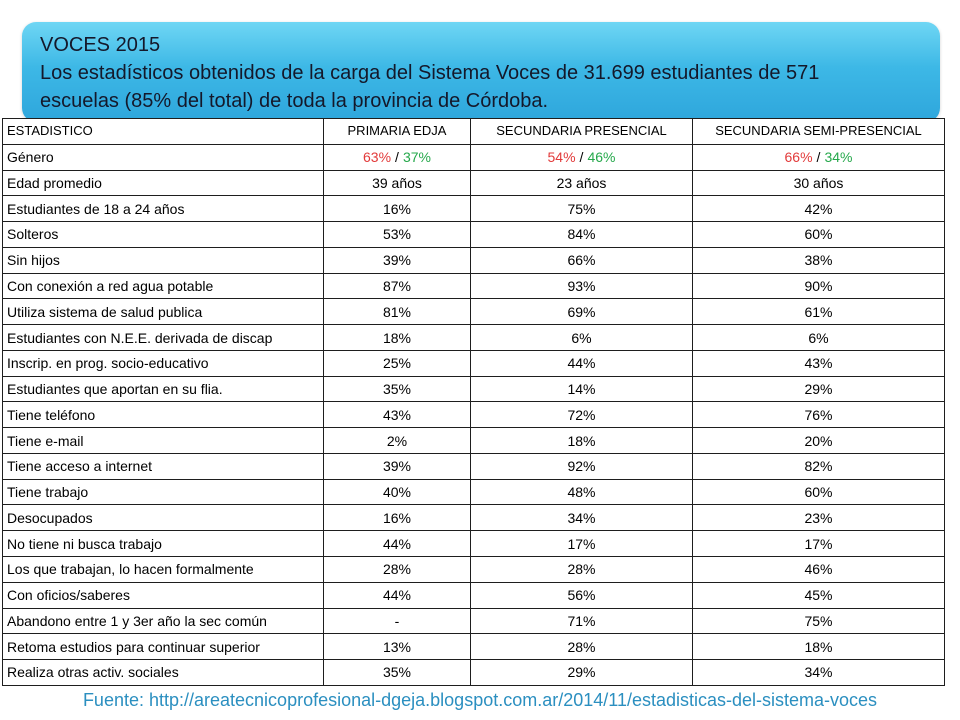  Describe the element at coordinates (163, 440) in the screenshot. I see `row-label: Tiene e-mail` at that location.